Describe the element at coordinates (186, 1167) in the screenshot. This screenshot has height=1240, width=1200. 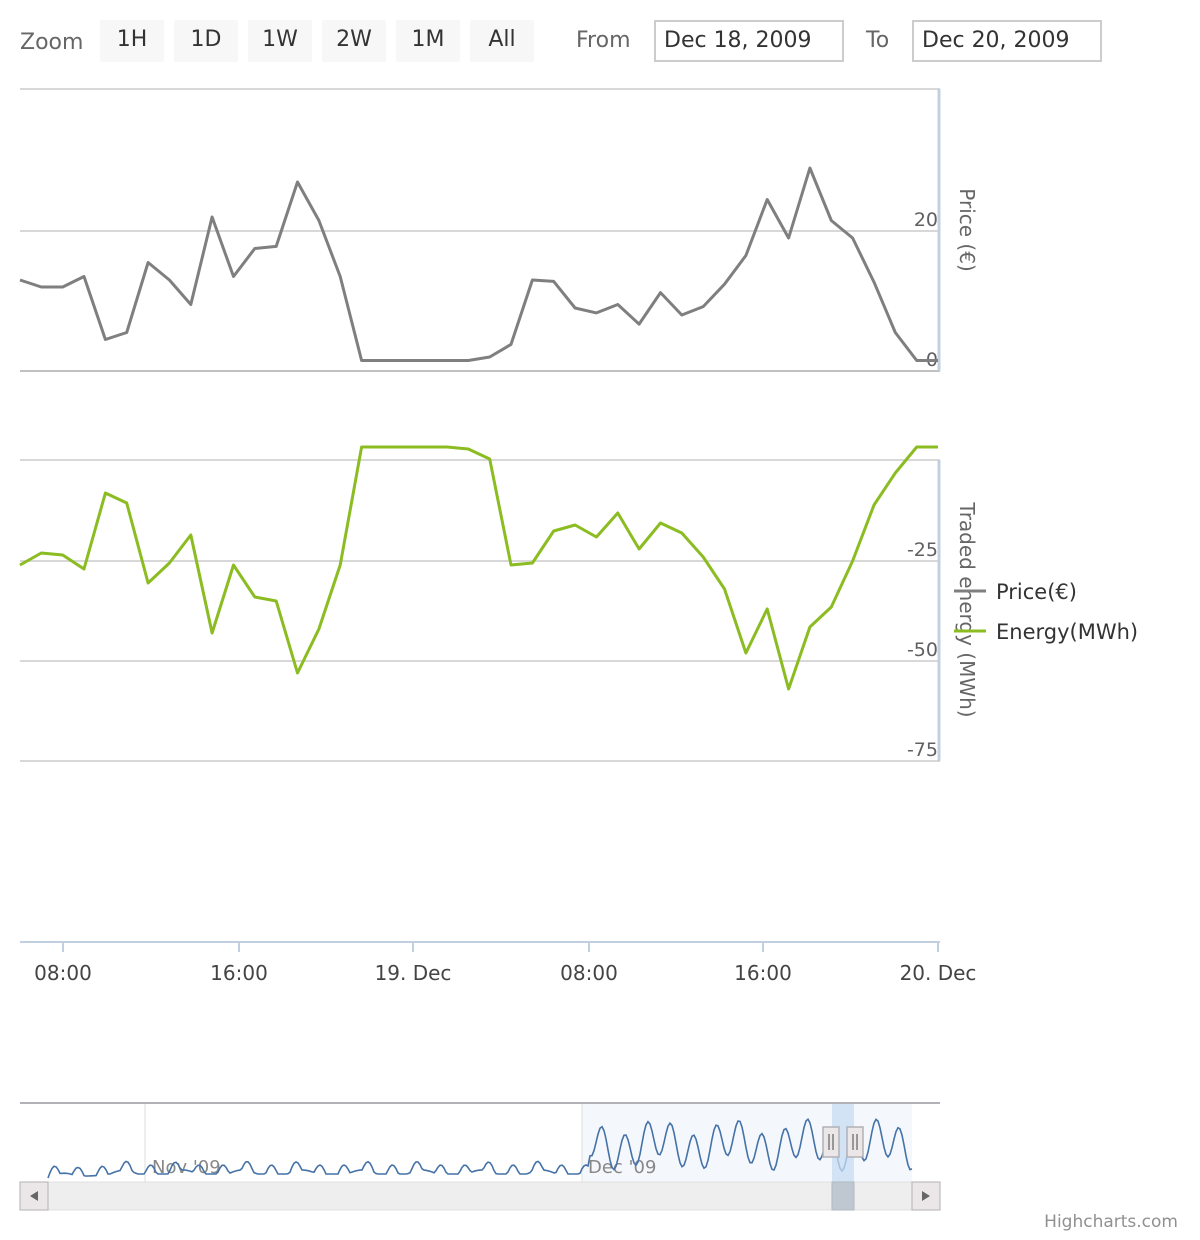
I see `navigator-label-nov: Nov '09` at that location.